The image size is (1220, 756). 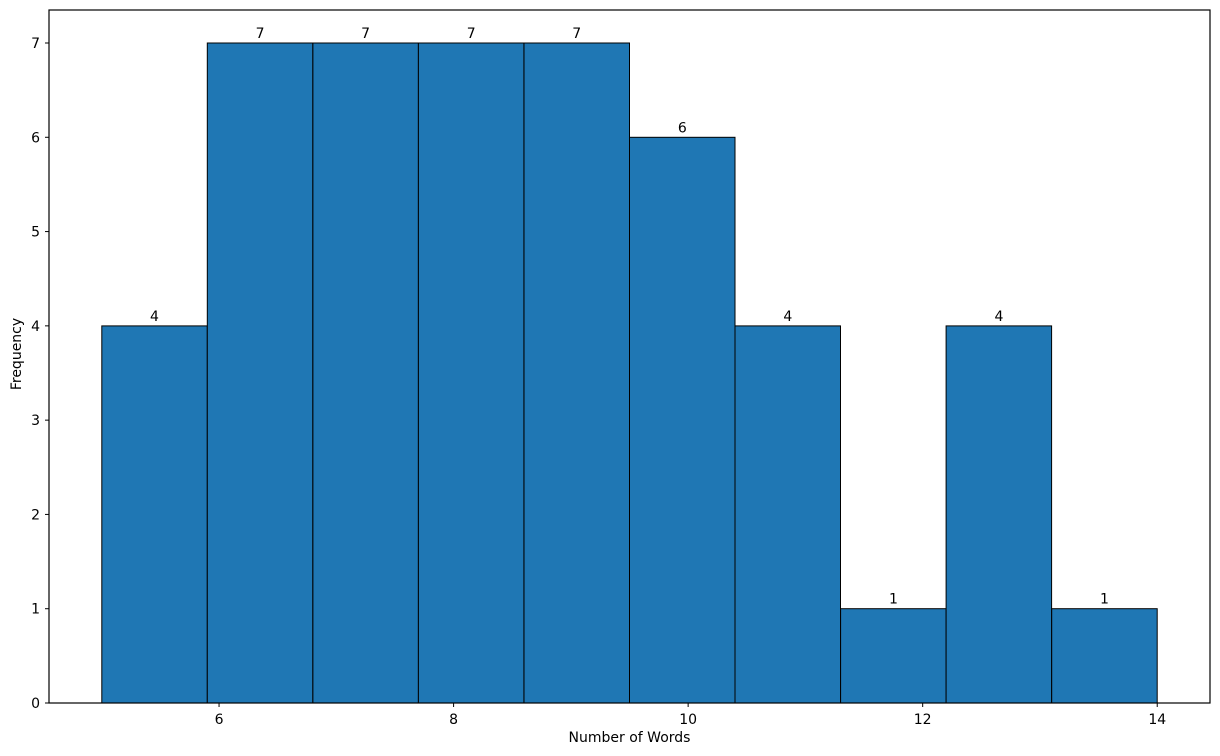 I want to click on y-tick-label: 1, so click(x=35, y=610).